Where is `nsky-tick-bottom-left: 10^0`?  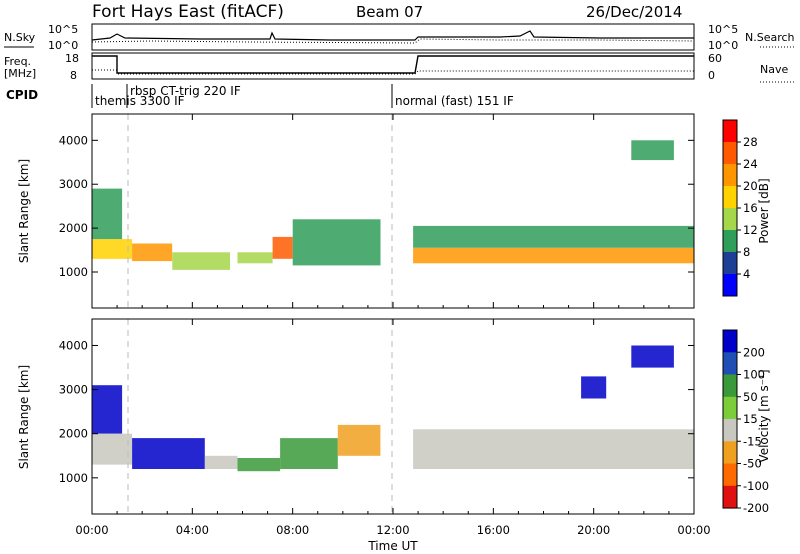
nsky-tick-bottom-left: 10^0 is located at coordinates (63, 45).